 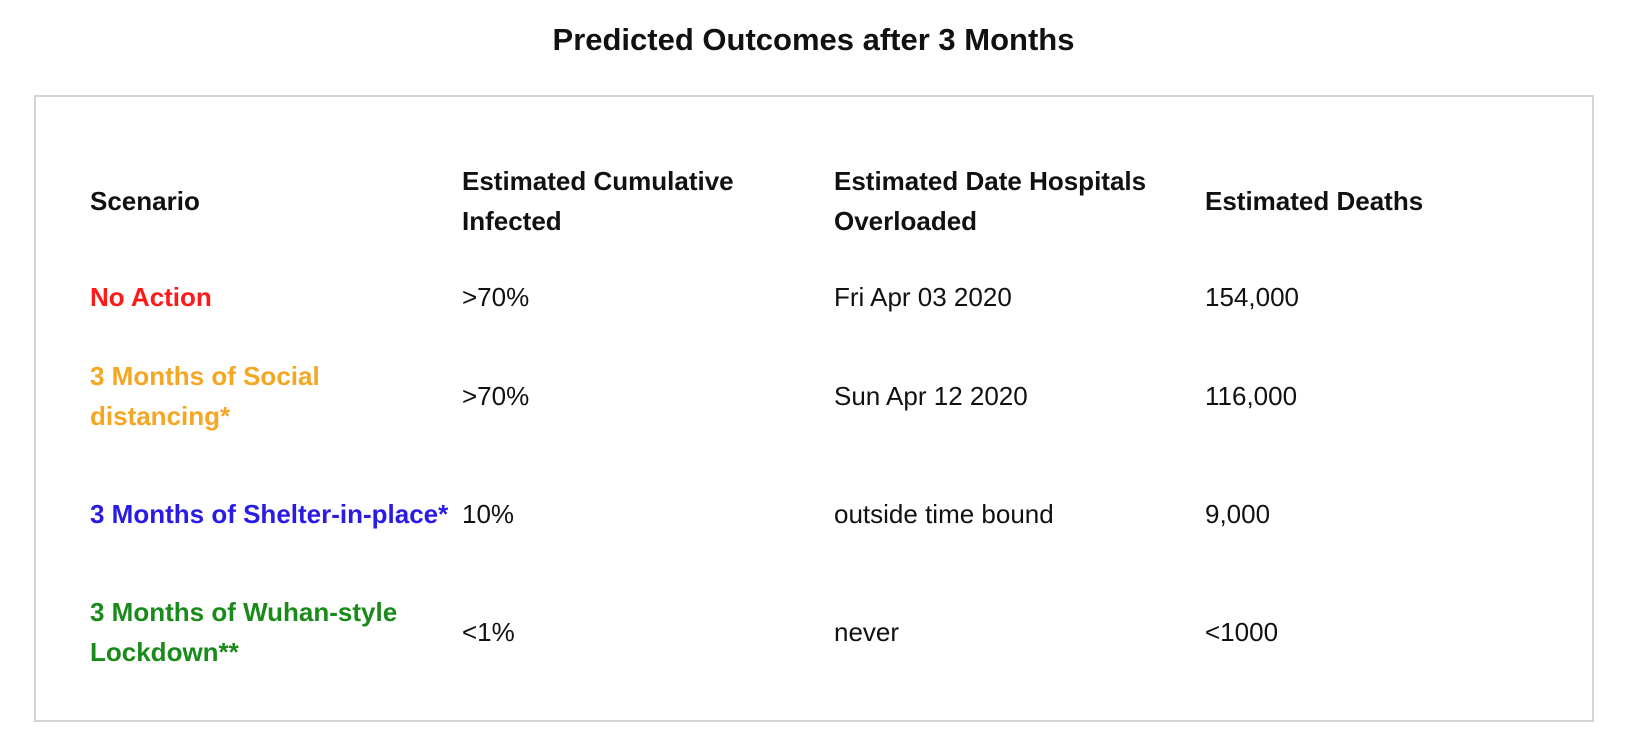 What do you see at coordinates (145, 201) in the screenshot?
I see `header-scenario: Scenario` at bounding box center [145, 201].